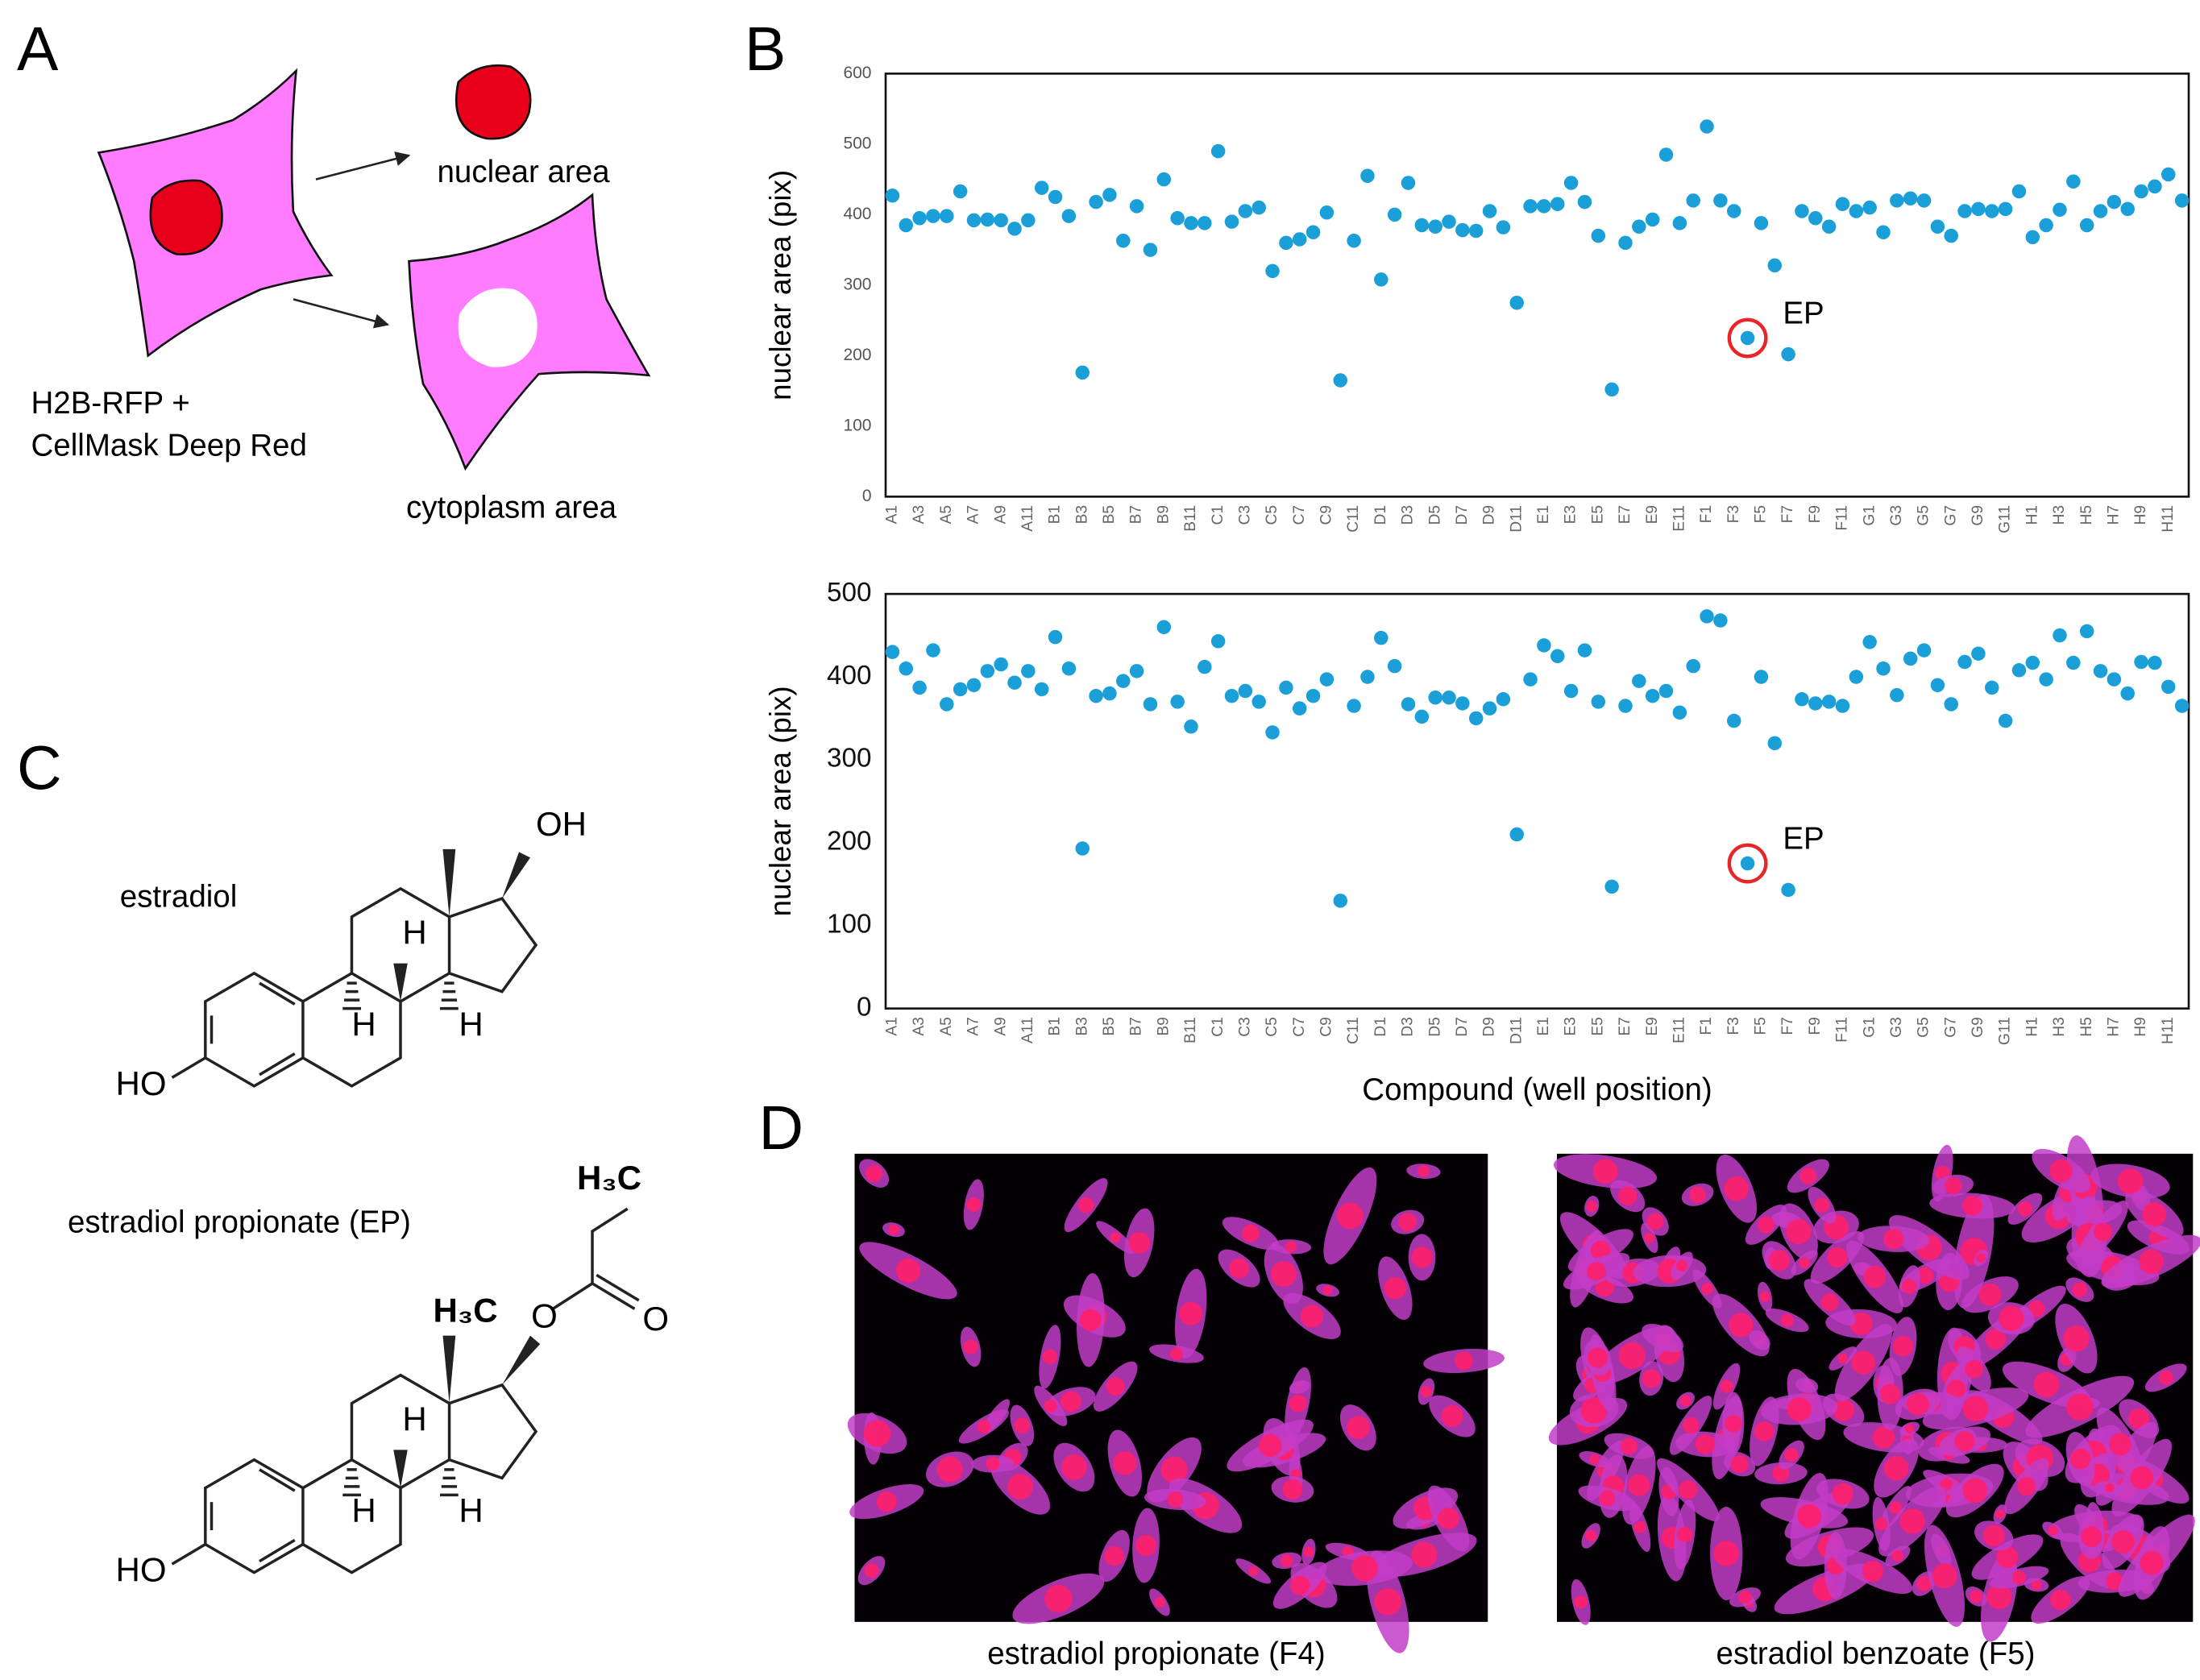 Image resolution: width=2200 pixels, height=1680 pixels. What do you see at coordinates (1434, 1027) in the screenshot?
I see `x-tick-label: D5` at bounding box center [1434, 1027].